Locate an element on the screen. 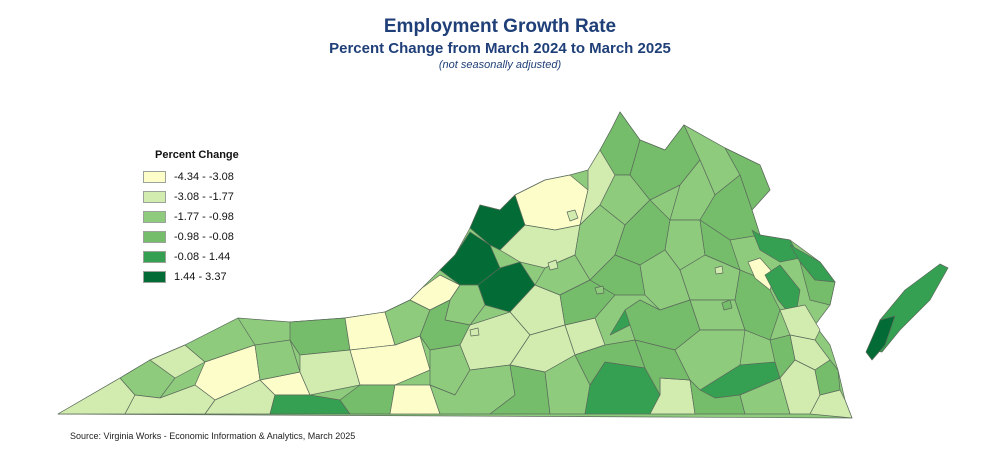 The width and height of the screenshot is (1000, 454). legend-label: -1.77 - -0.98 is located at coordinates (204, 217).